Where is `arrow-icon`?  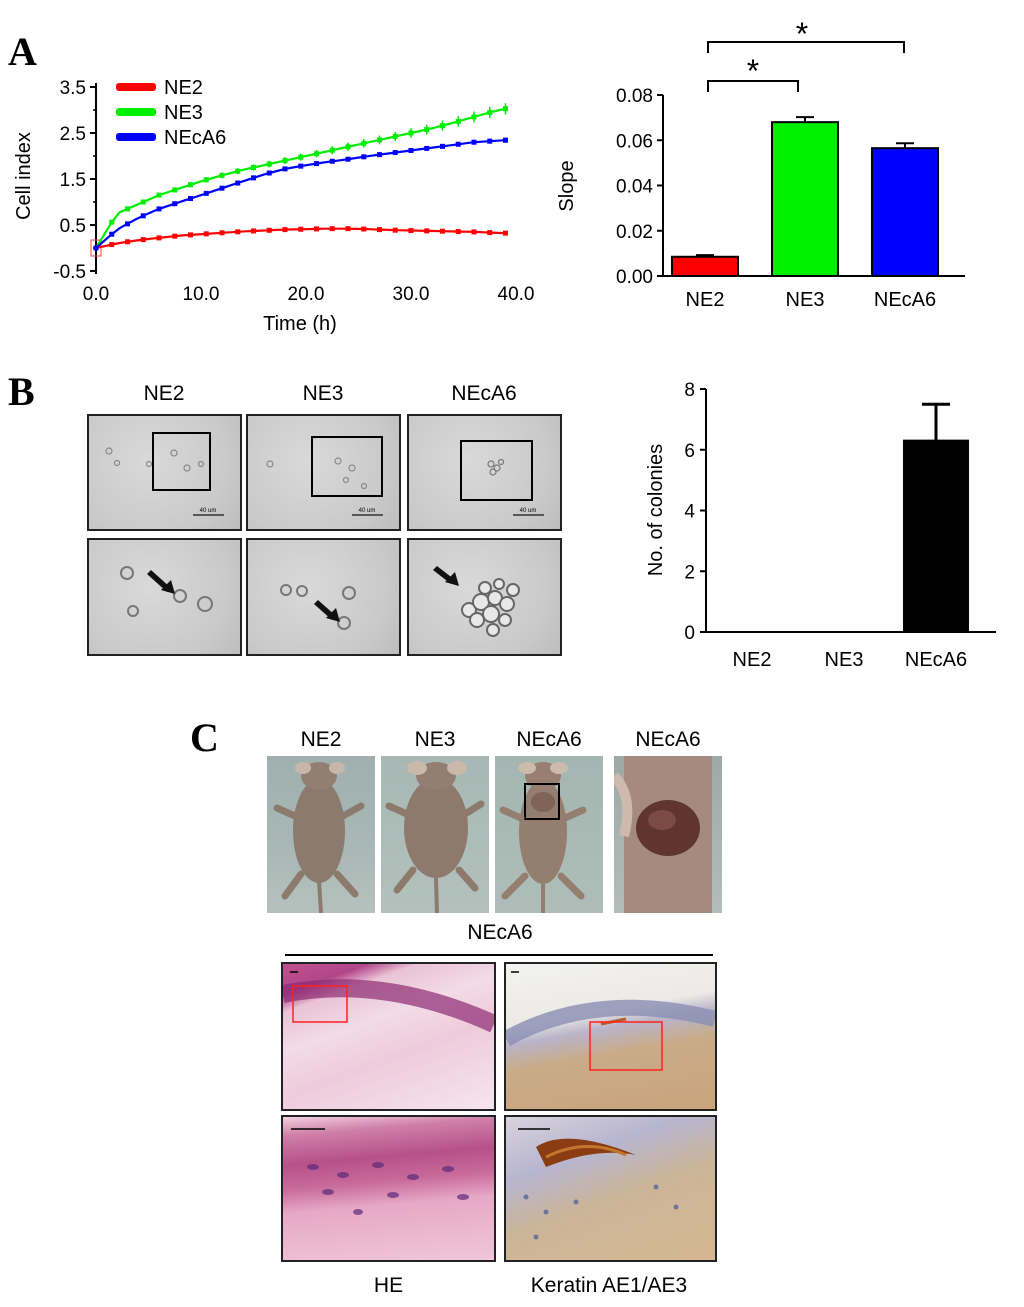
arrow-icon is located at coordinates (452, 579).